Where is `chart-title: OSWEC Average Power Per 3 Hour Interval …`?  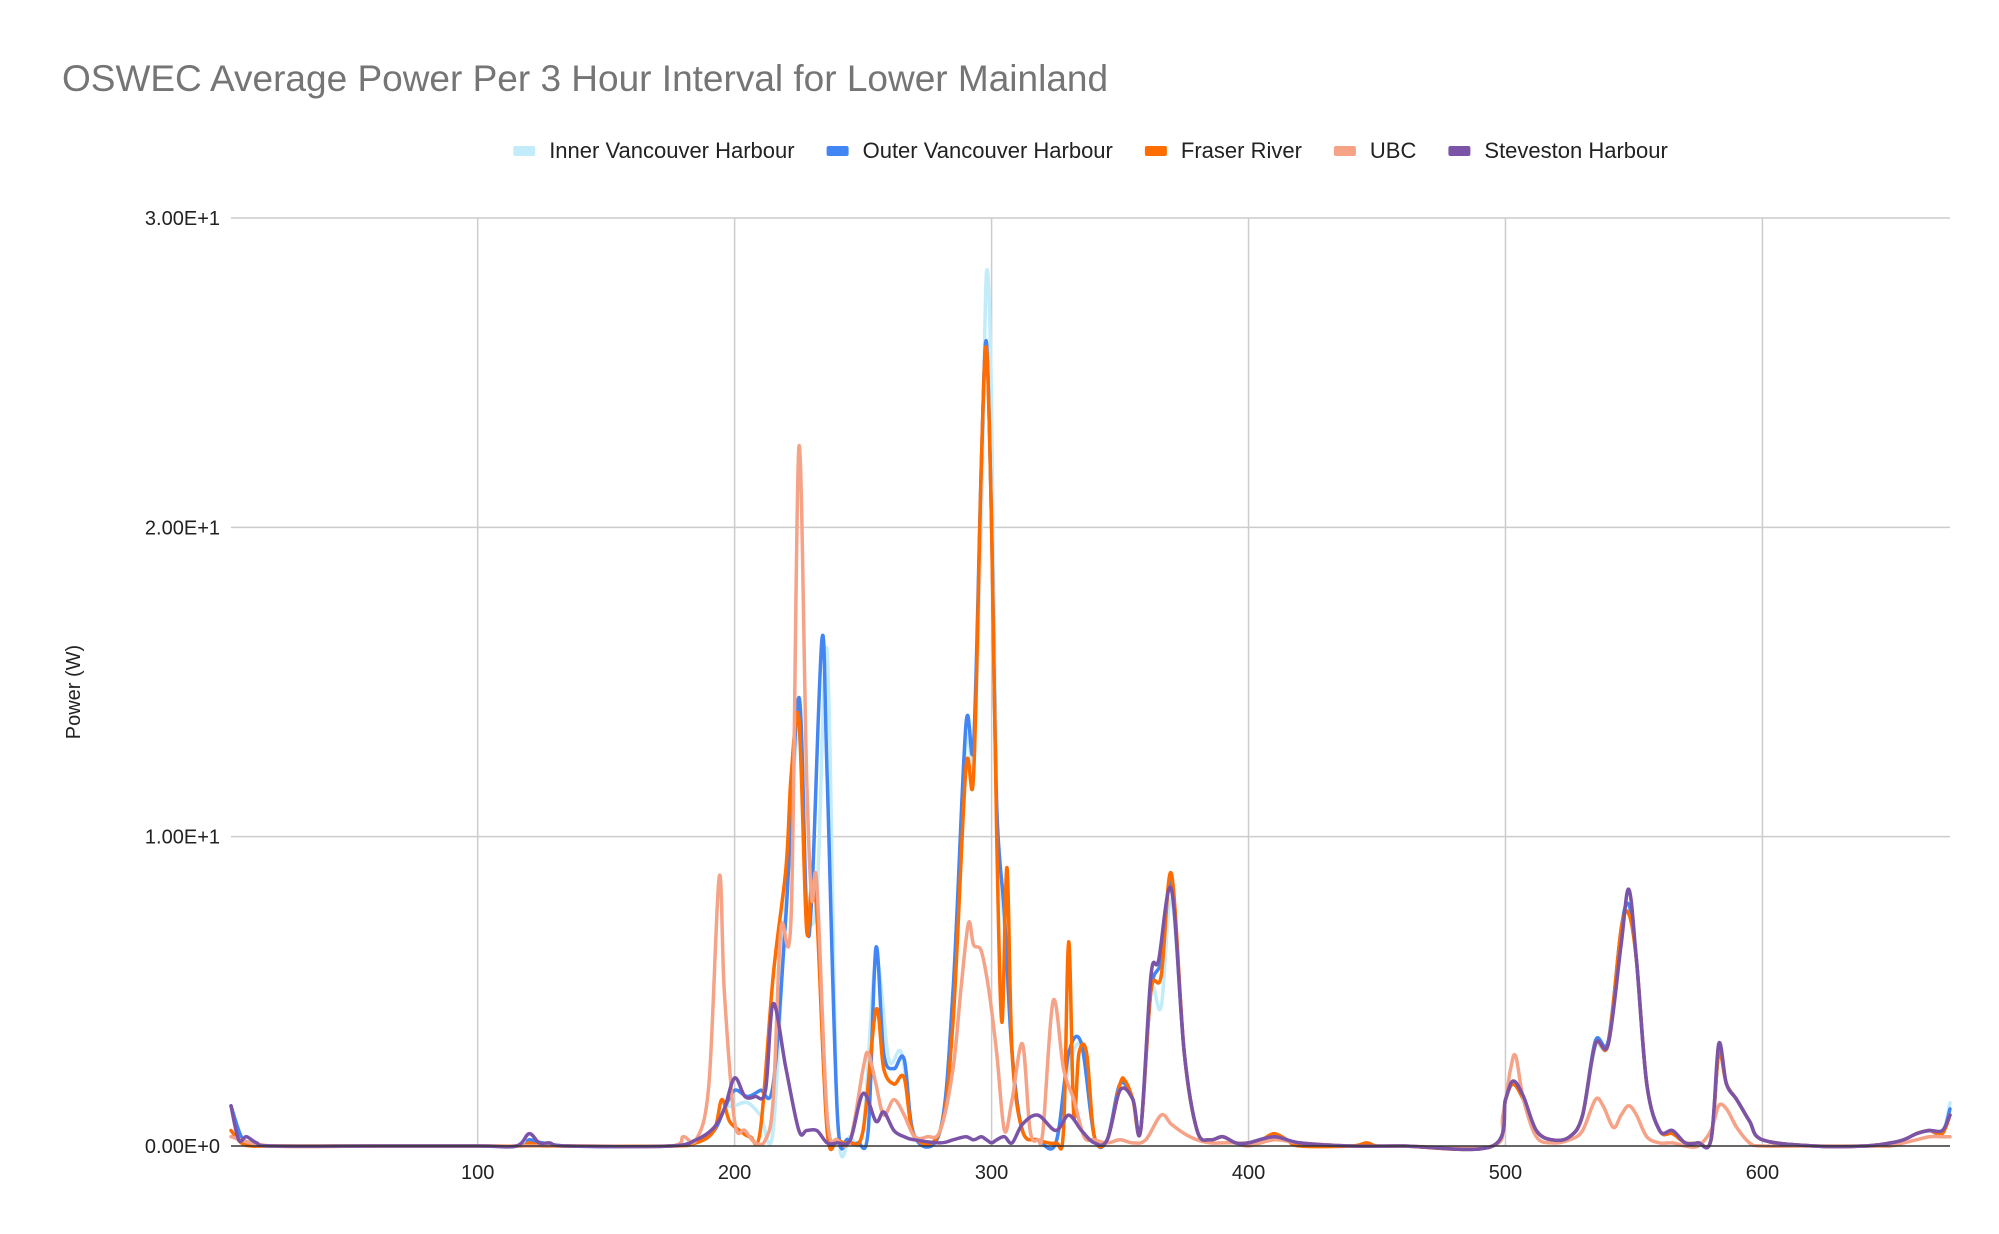
chart-title: OSWEC Average Power Per 3 Hour Interval … is located at coordinates (585, 78).